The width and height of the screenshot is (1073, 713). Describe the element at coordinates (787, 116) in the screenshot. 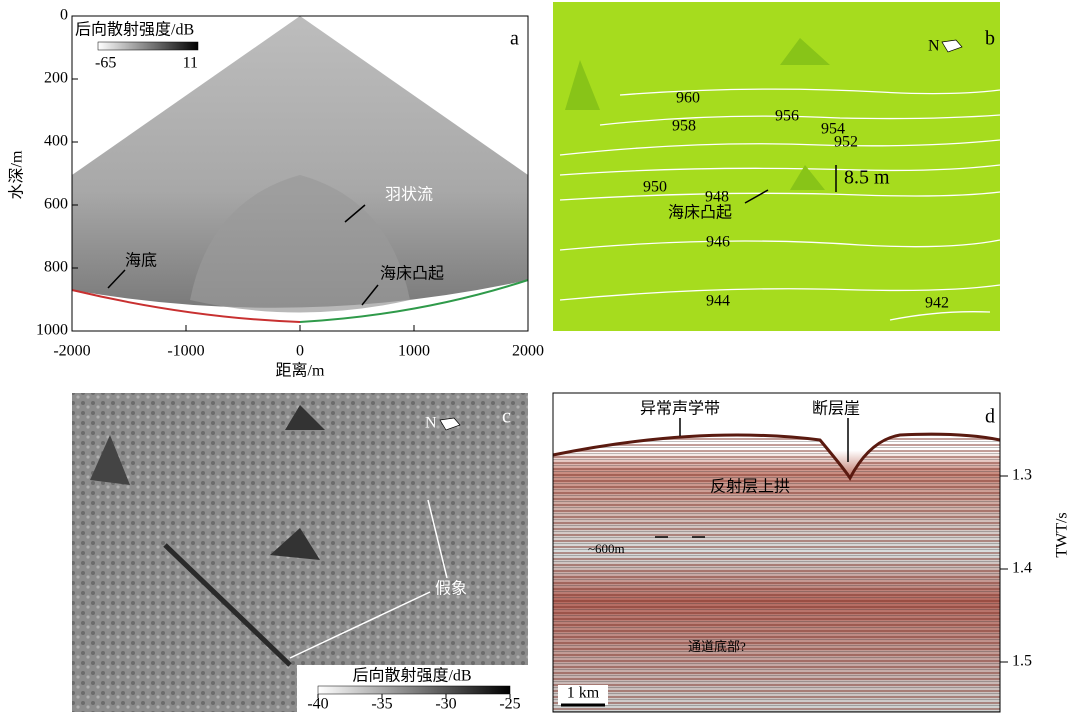

I see `contour-label: 956` at that location.